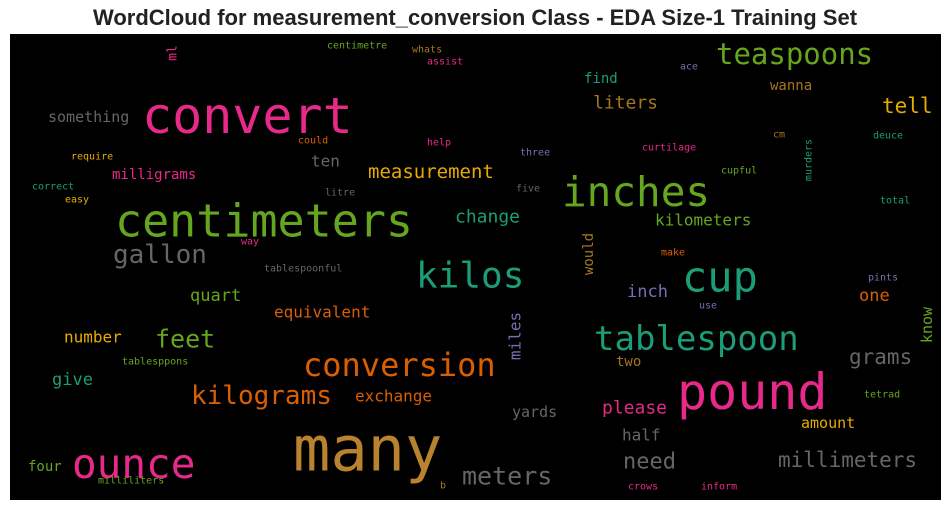  I want to click on word-convert: convert, so click(247, 116).